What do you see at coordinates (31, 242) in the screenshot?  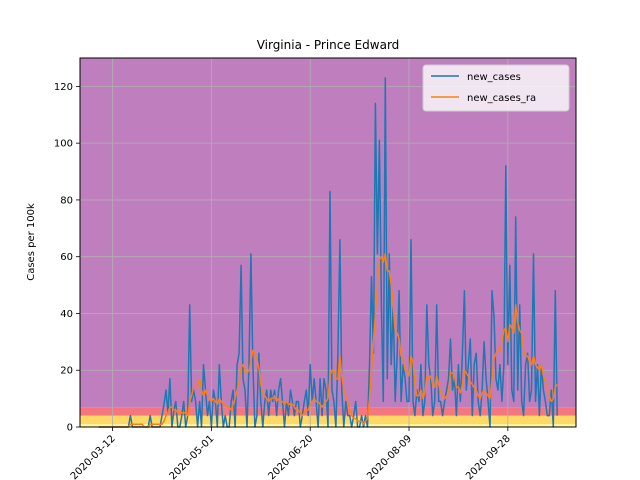 I see `y-axis-title: Cases per 100k` at bounding box center [31, 242].